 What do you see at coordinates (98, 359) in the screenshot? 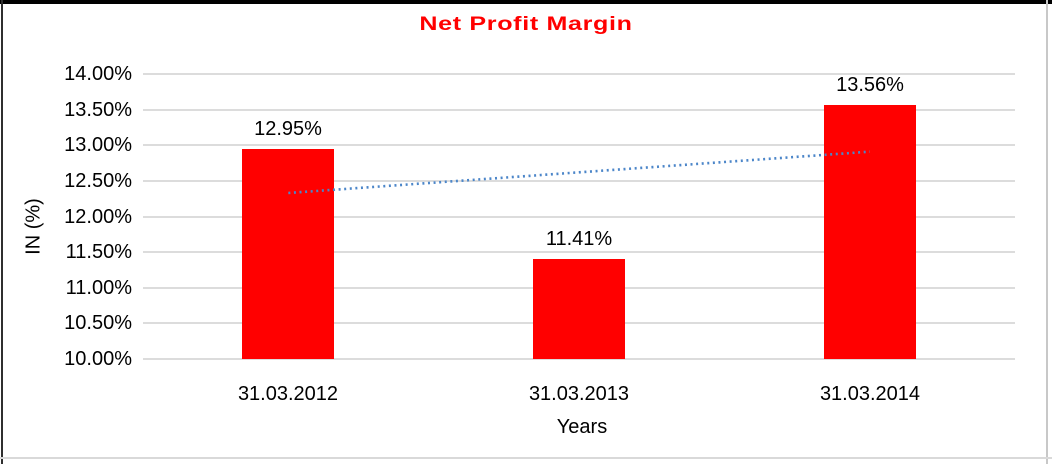
I see `y-tick-label: 10.00%` at bounding box center [98, 359].